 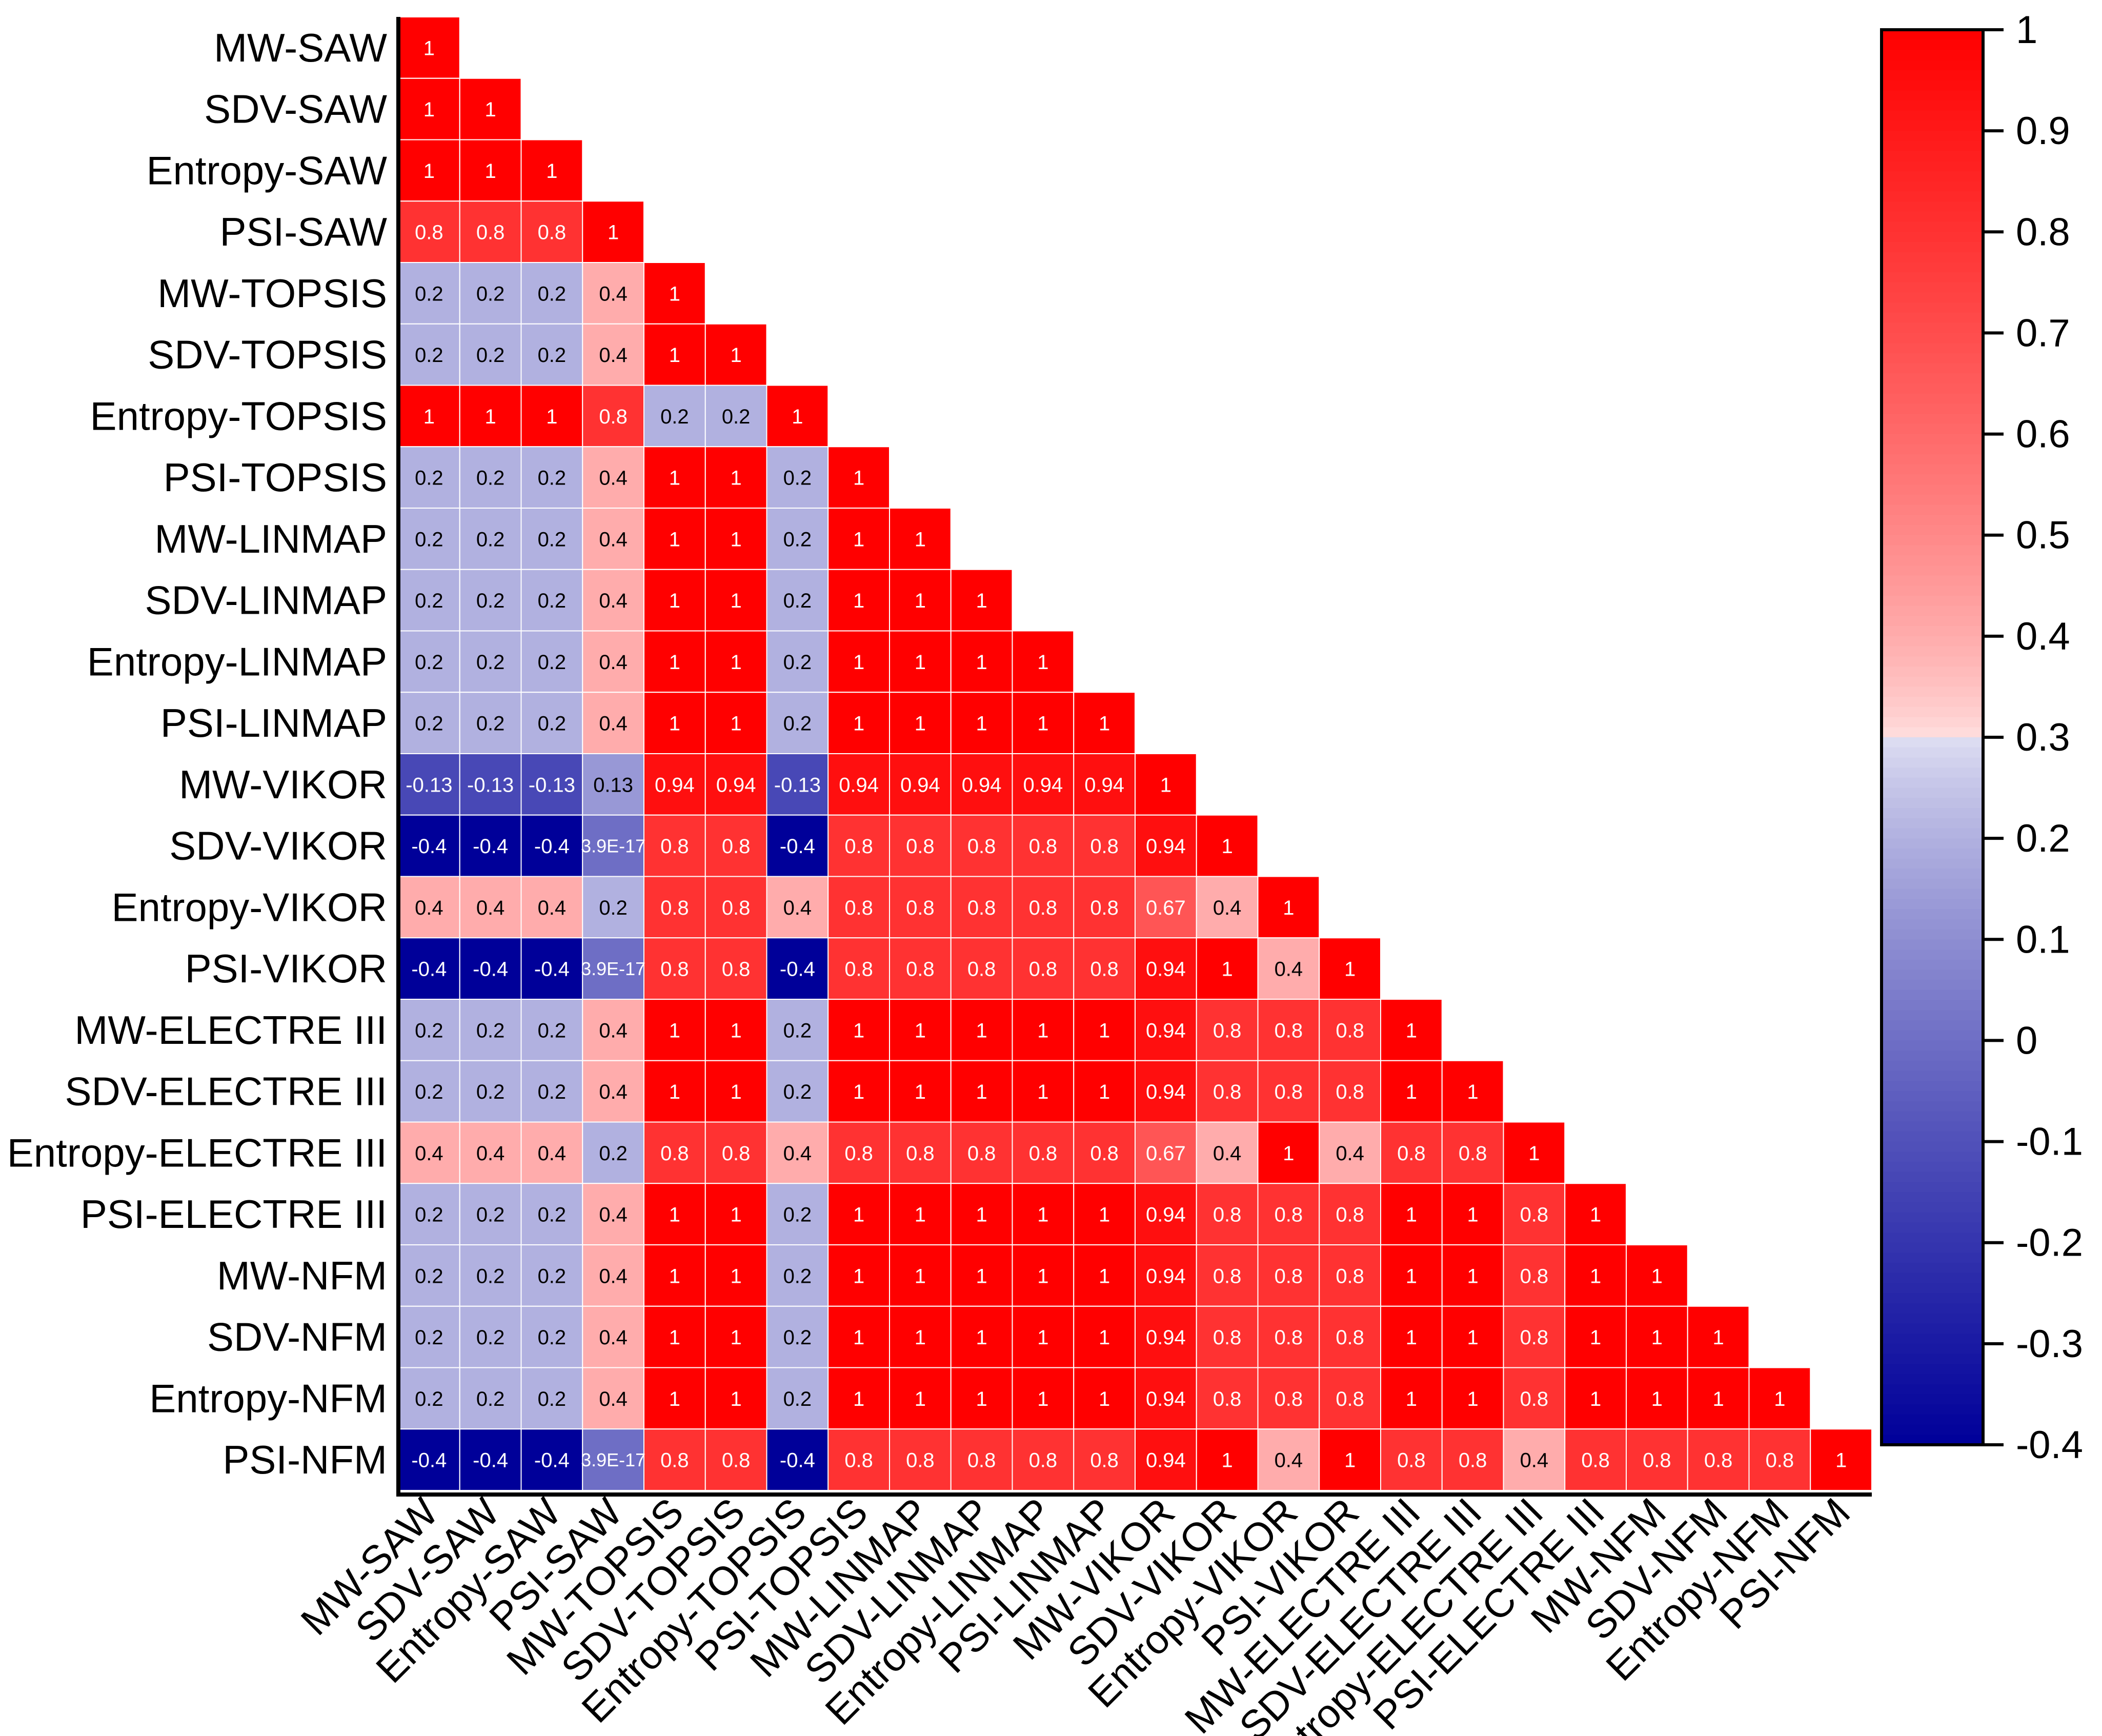 I want to click on y-tick-label: SDV-ELECTRE III, so click(x=226, y=1092).